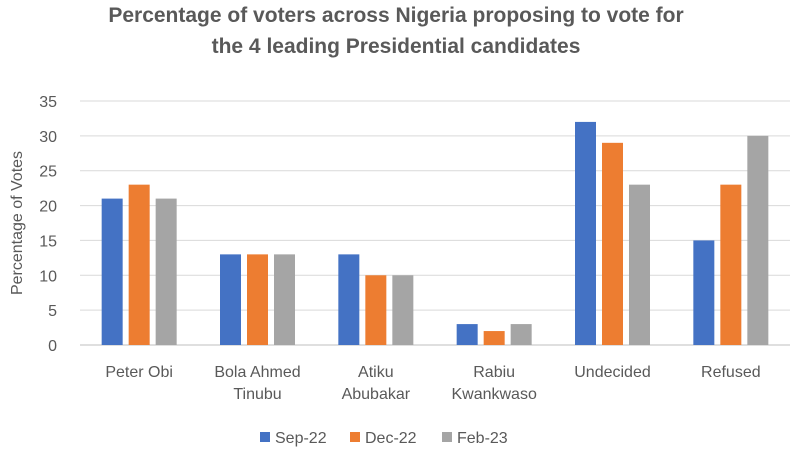 The image size is (792, 450). What do you see at coordinates (494, 372) in the screenshot?
I see `x-tick-label: Rabiu` at bounding box center [494, 372].